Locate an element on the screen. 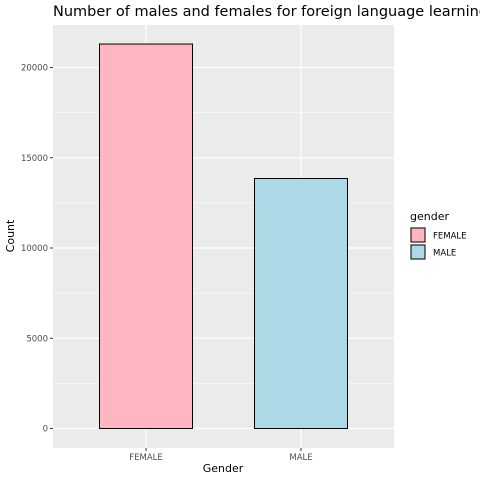 The width and height of the screenshot is (480, 480). x-axis-label: Gender is located at coordinates (223, 468).